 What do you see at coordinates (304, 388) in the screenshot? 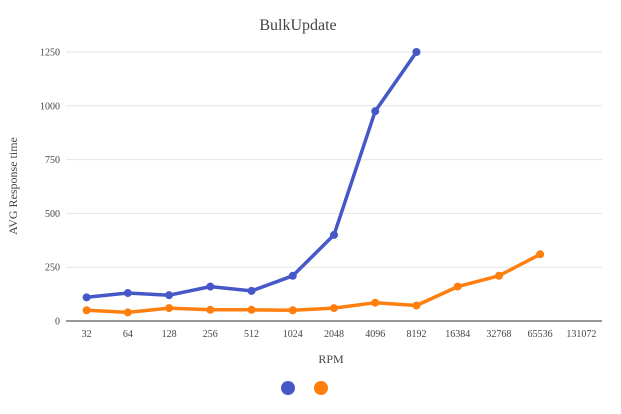
I see `legend` at bounding box center [304, 388].